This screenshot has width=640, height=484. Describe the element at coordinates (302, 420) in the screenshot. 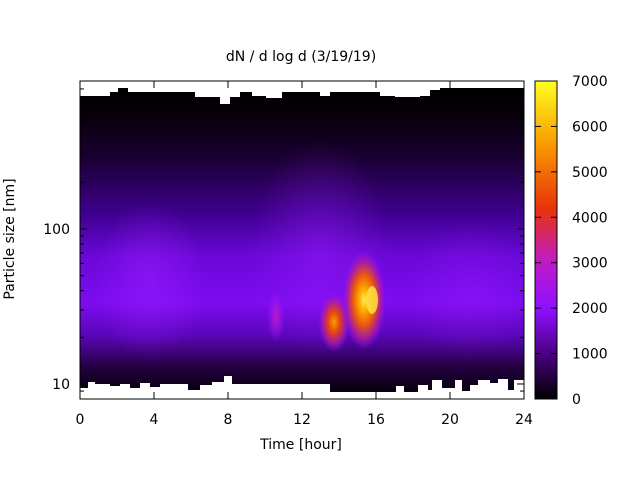

I see `x-tick-label: 12` at that location.